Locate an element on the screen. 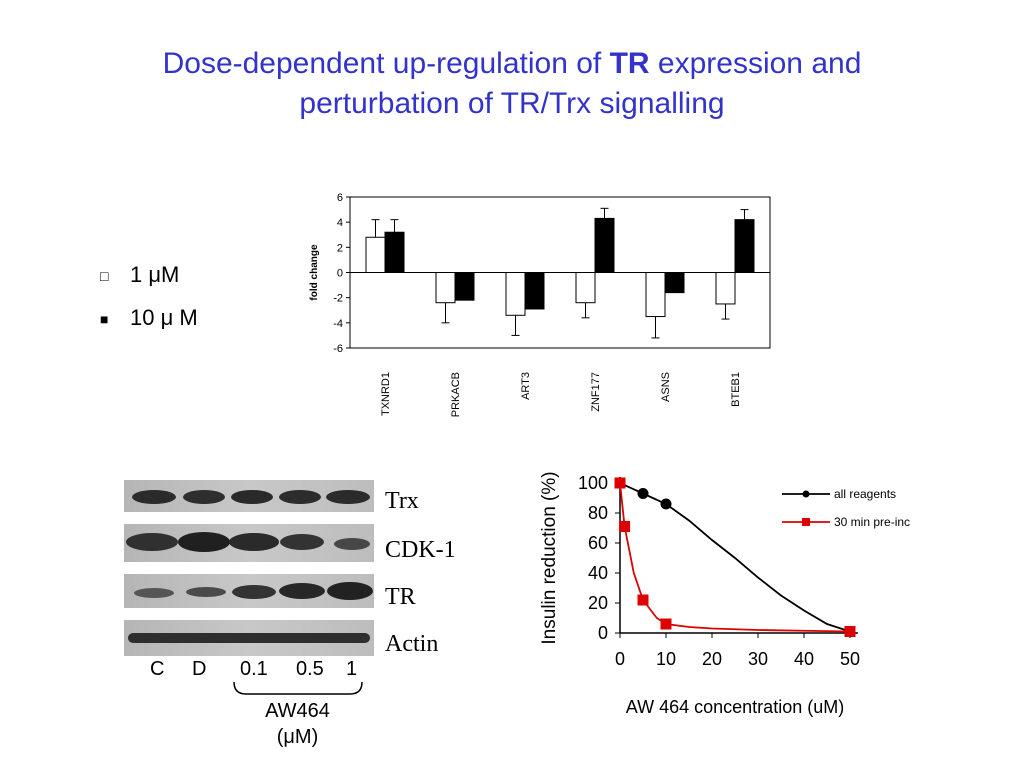 The width and height of the screenshot is (1024, 768). x-tick-label: 20 is located at coordinates (712, 659).